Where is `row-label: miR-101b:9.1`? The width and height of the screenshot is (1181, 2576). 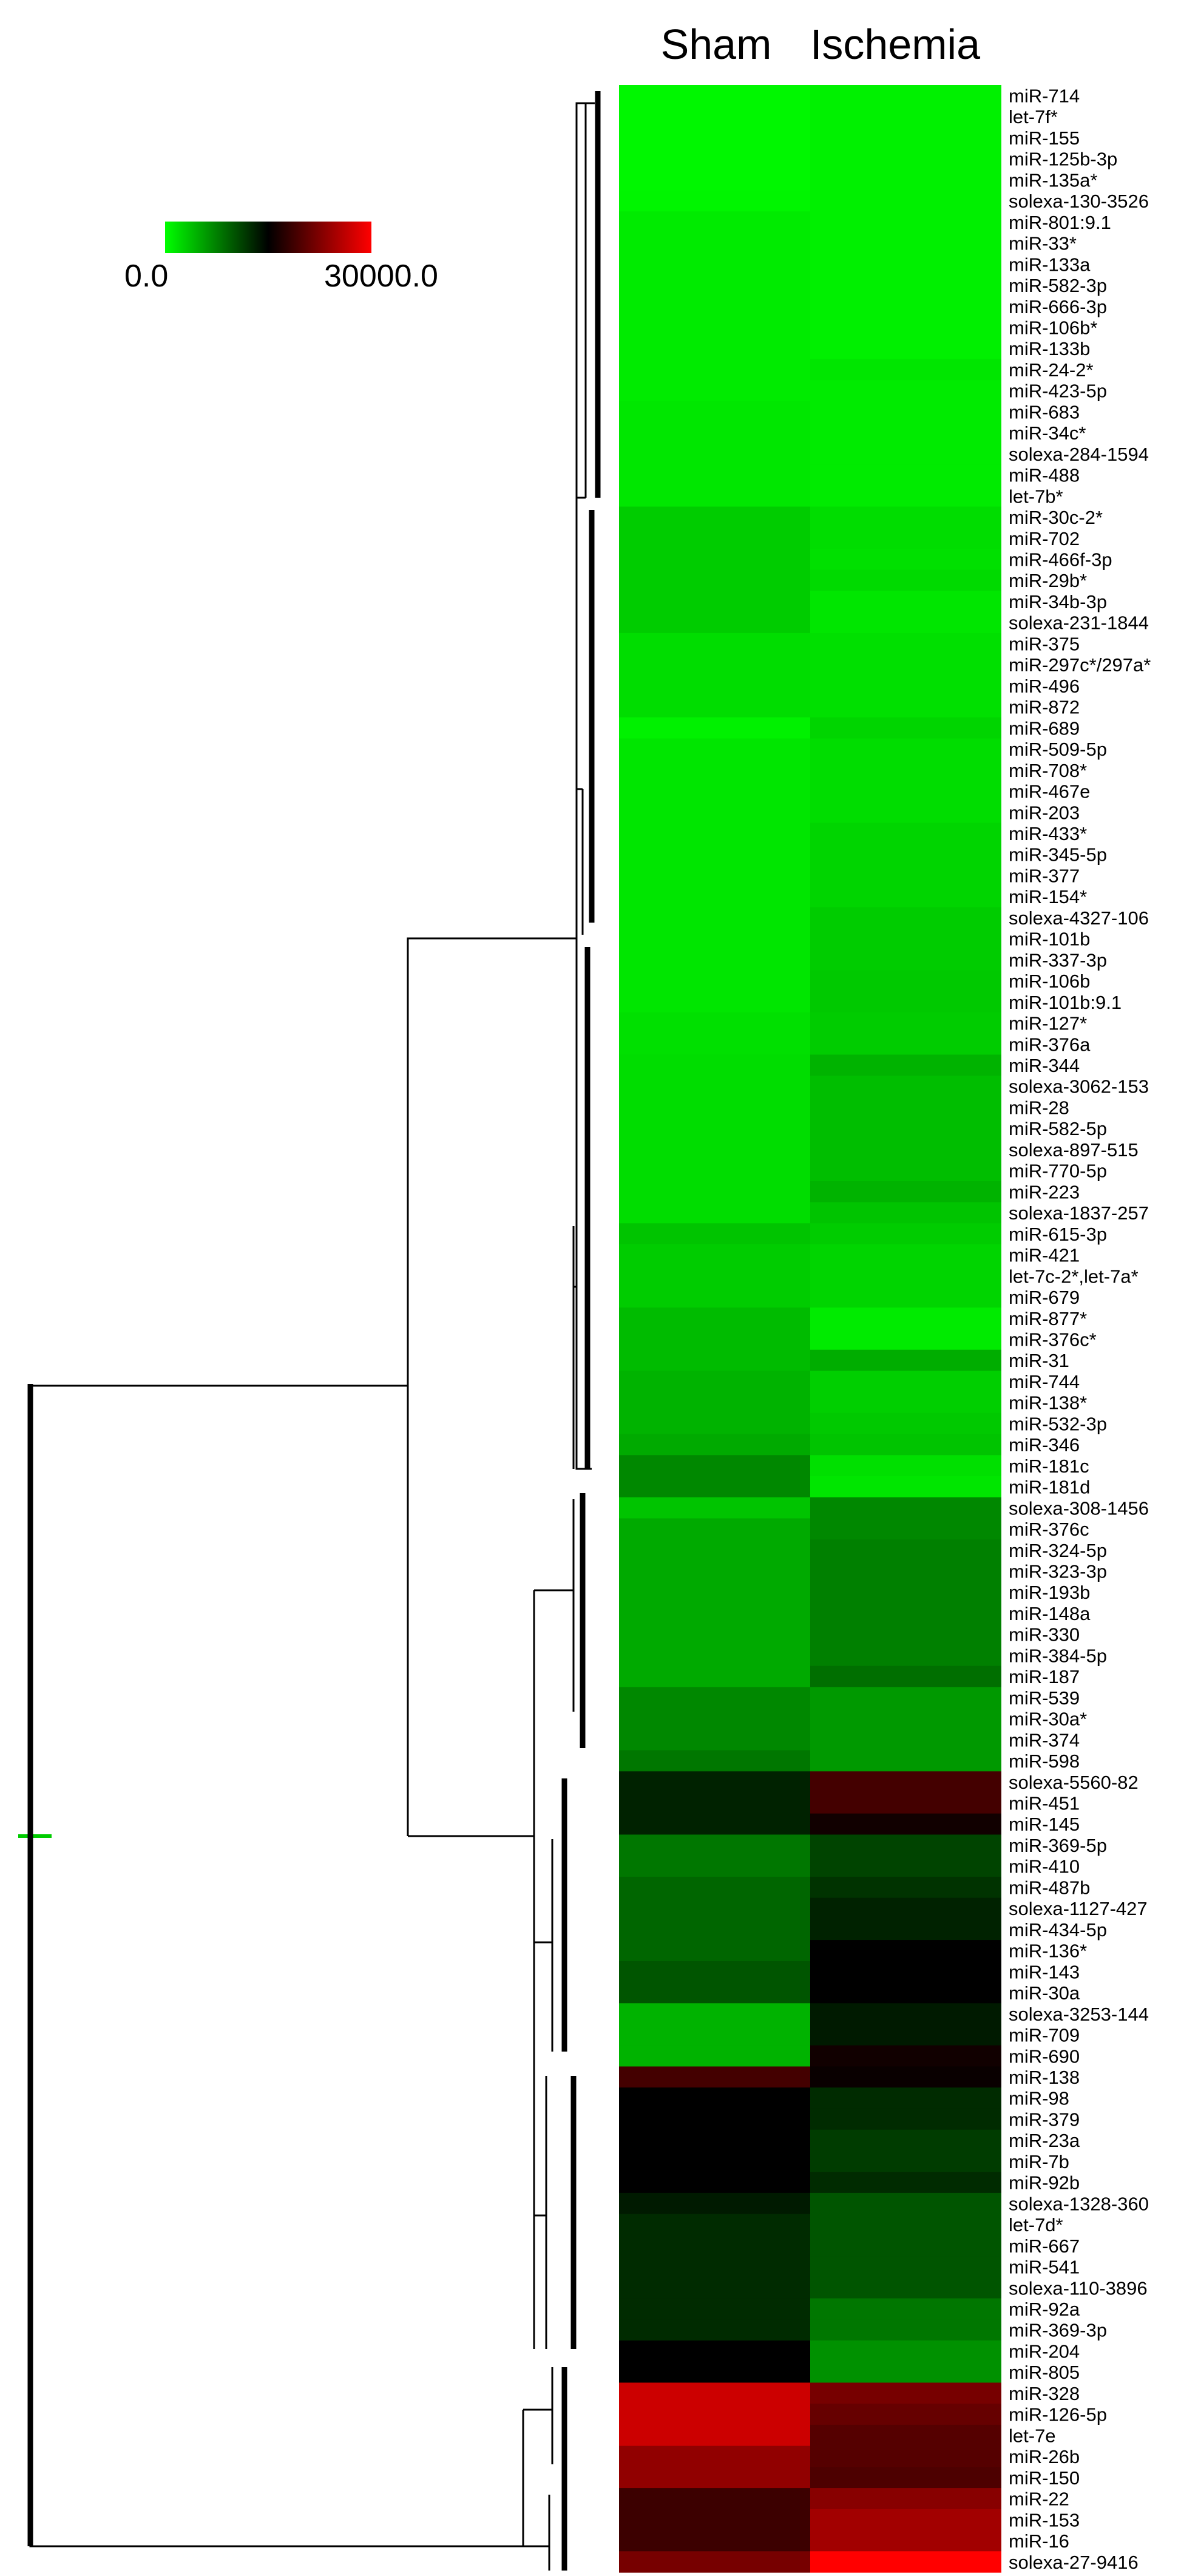
row-label: miR-101b:9.1 is located at coordinates (1065, 1002).